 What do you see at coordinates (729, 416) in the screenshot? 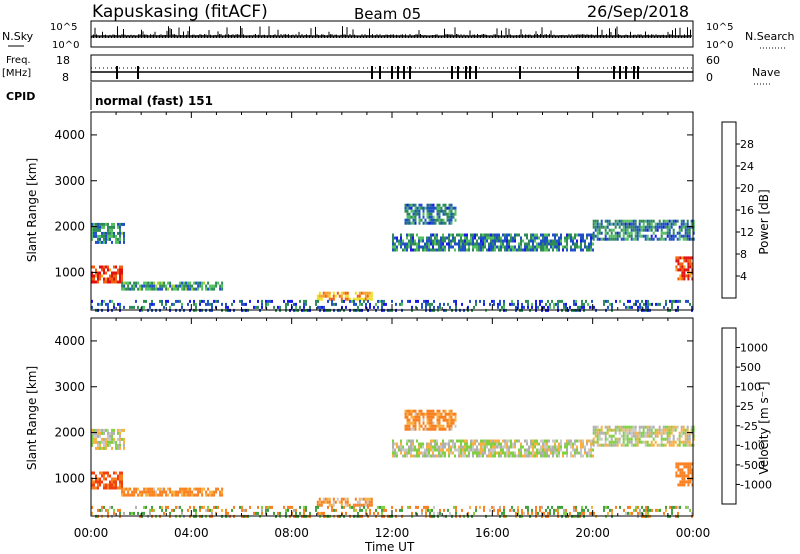
I see `velocity-colorbar-frame` at bounding box center [729, 416].